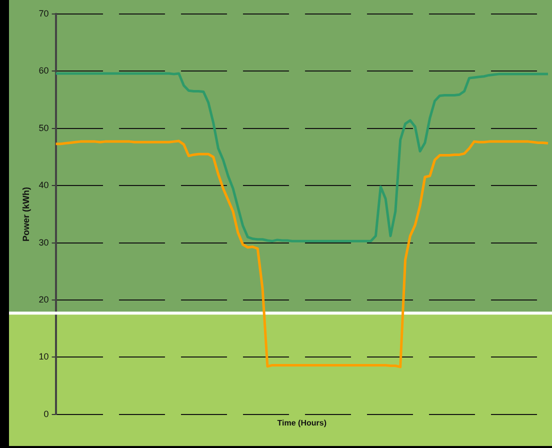 The image size is (552, 448). I want to click on y-tick-label: 0, so click(46, 413).